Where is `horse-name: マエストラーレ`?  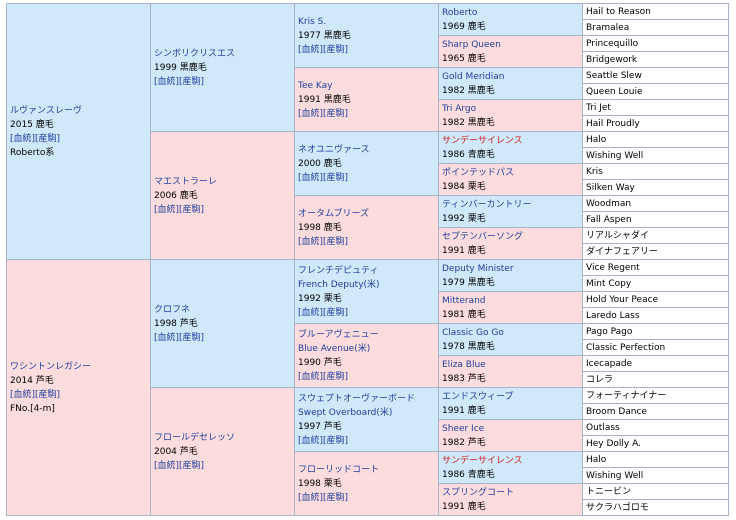 horse-name: マエストラーレ is located at coordinates (186, 182).